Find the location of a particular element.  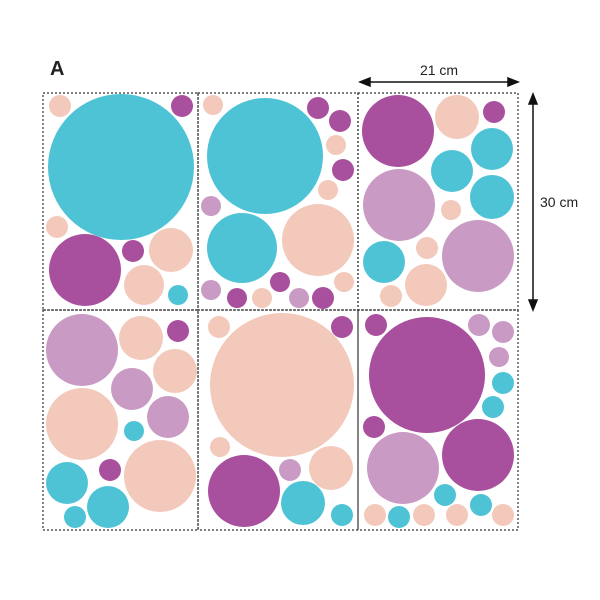

sheet-5-dots is located at coordinates (281, 420).